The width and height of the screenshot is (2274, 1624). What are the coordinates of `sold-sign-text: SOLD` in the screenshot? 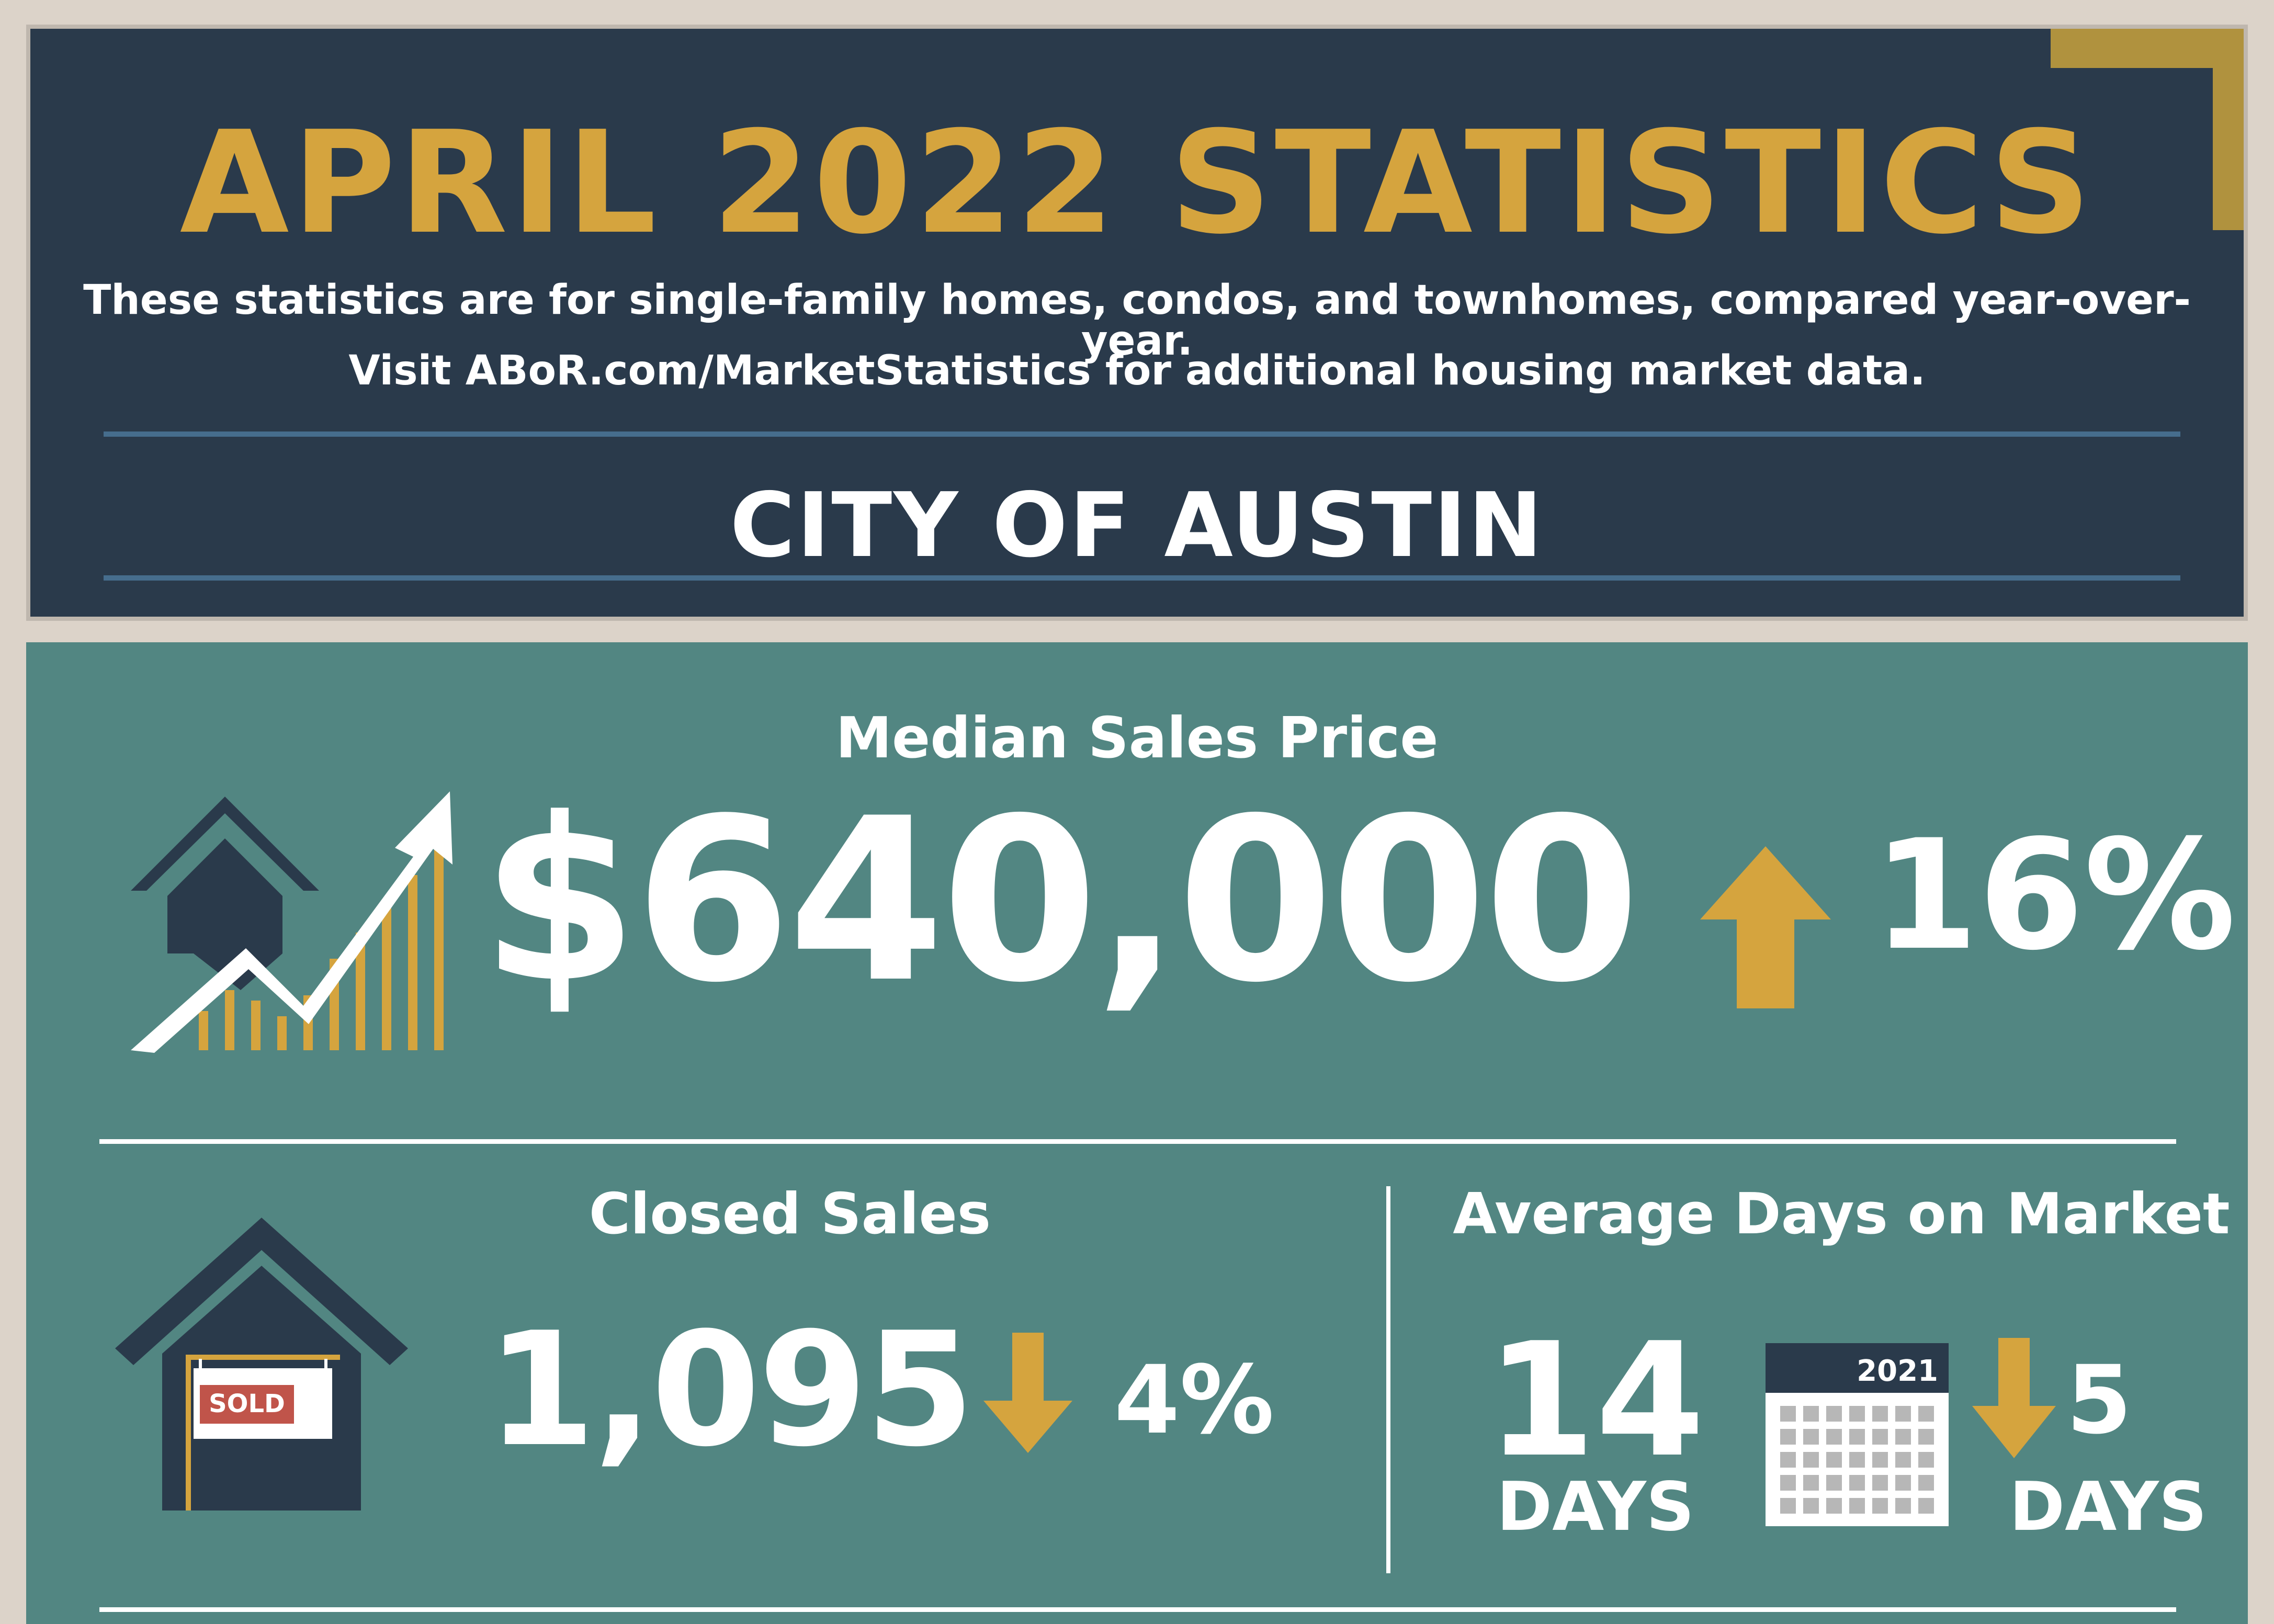 It's located at (247, 1403).